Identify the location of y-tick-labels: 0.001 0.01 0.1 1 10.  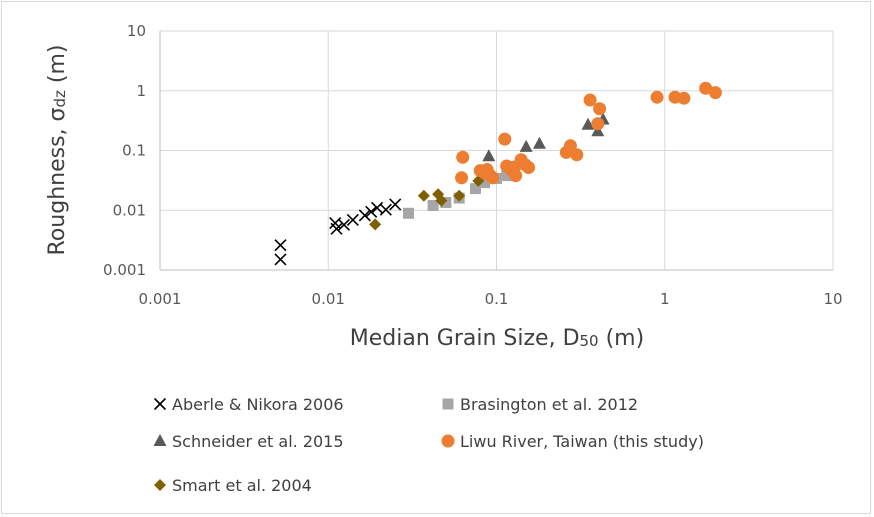
(124, 150).